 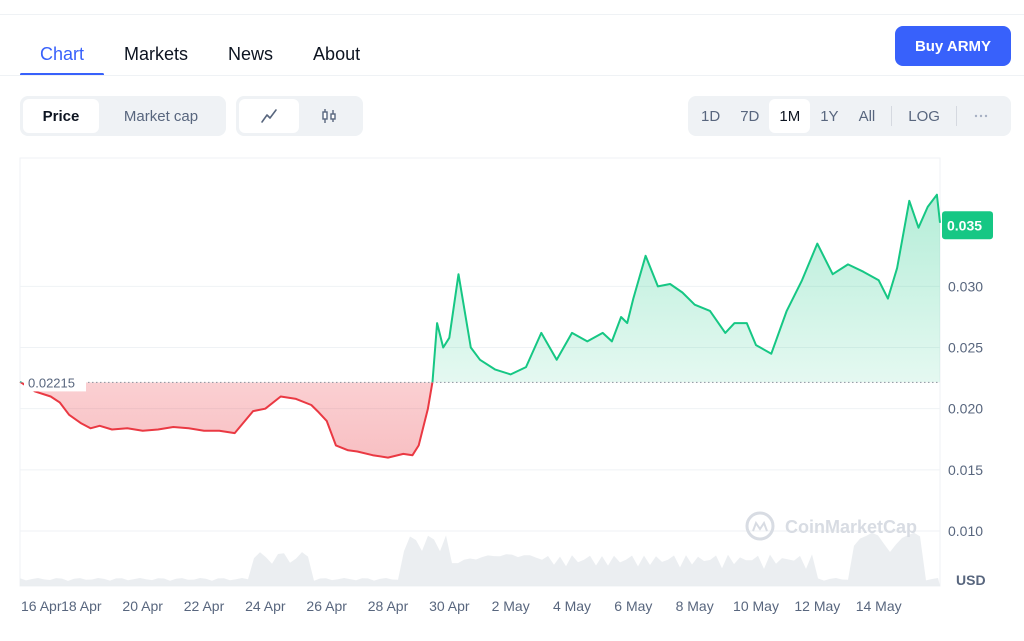 I want to click on x-tick-label: 30 Apr, so click(x=449, y=606).